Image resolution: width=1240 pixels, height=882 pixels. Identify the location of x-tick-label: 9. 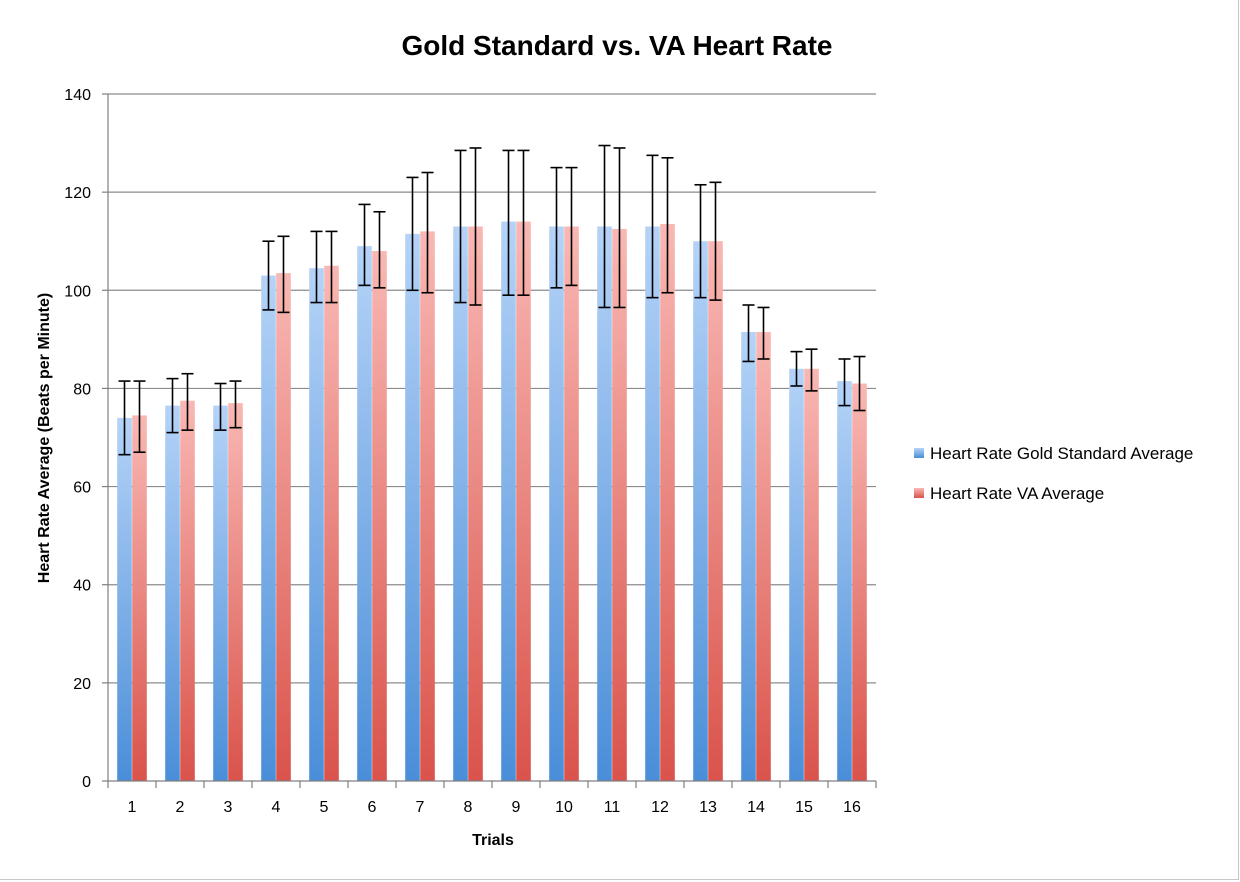
(516, 807).